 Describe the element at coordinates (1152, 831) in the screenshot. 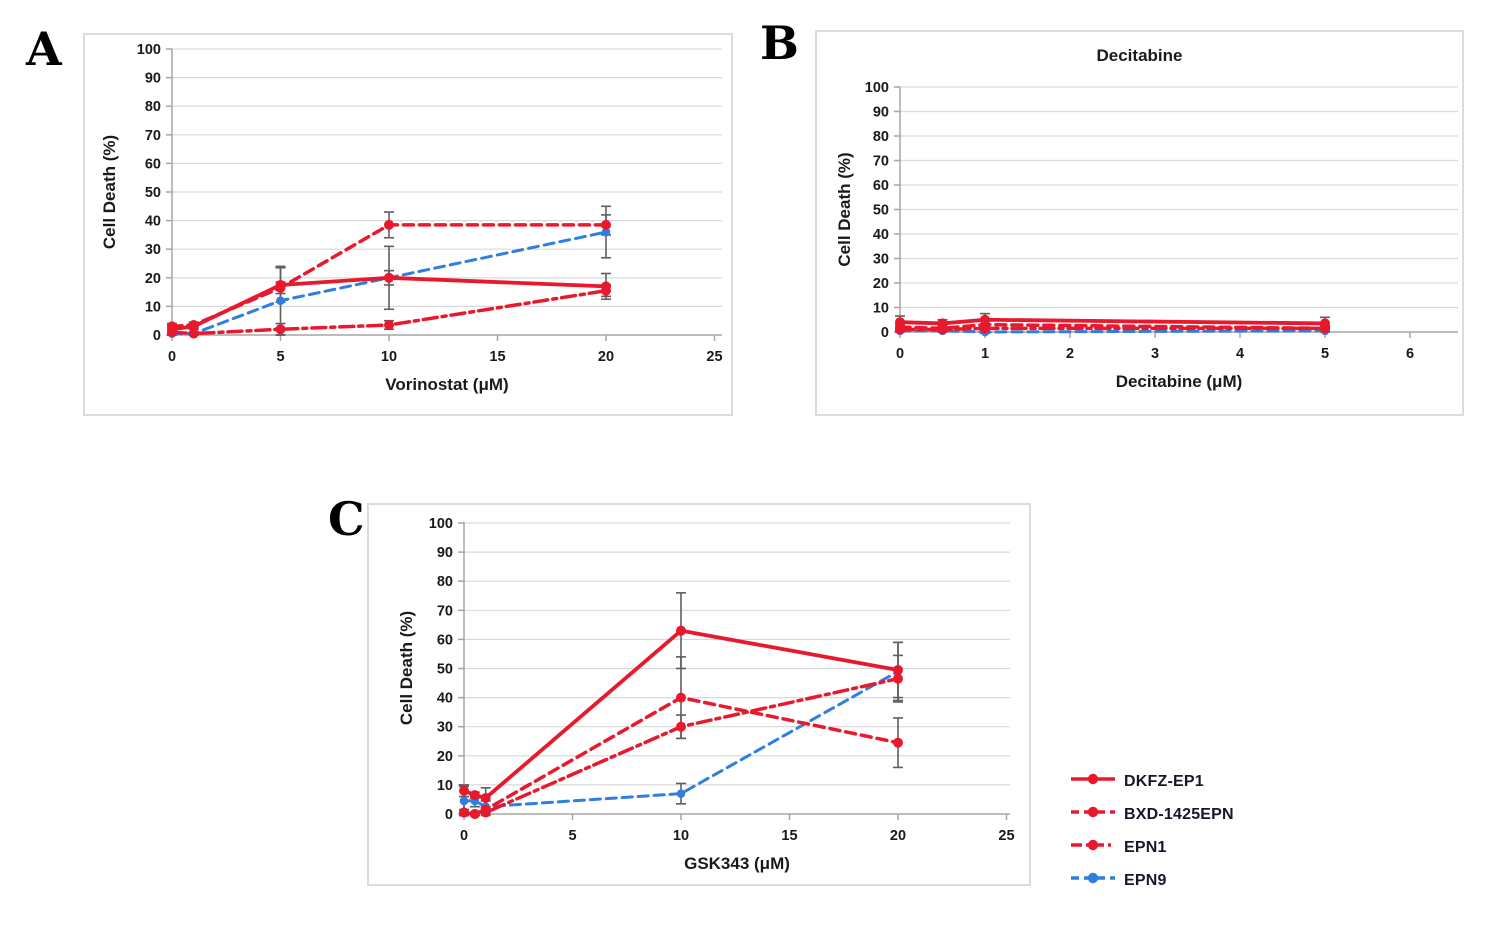

I see `legend: DKFZ-EP1 BXD-1425EPN EPN1 EPN9` at that location.